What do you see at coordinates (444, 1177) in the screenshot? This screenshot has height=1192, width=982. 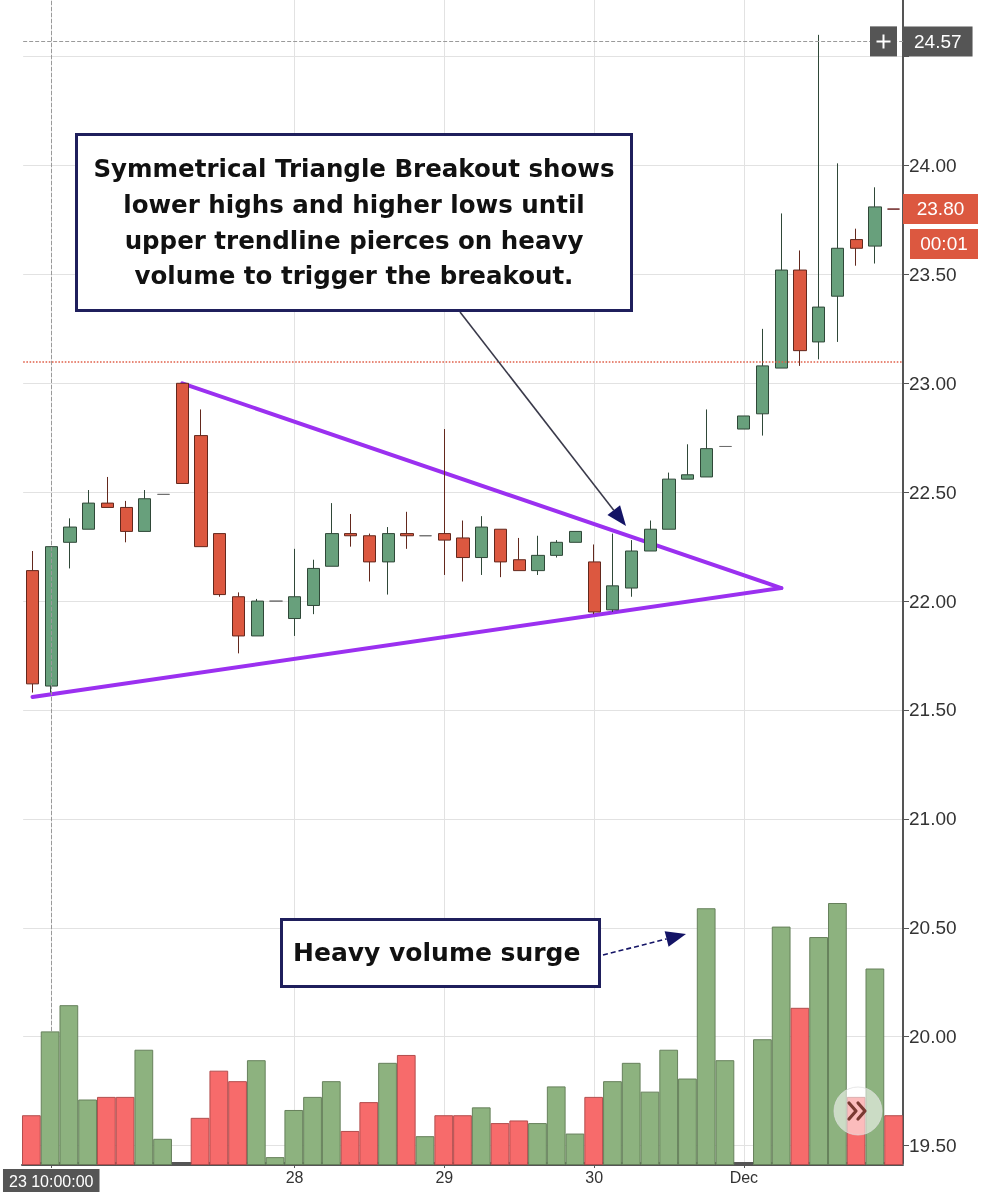 I see `x-tick-label: 29` at bounding box center [444, 1177].